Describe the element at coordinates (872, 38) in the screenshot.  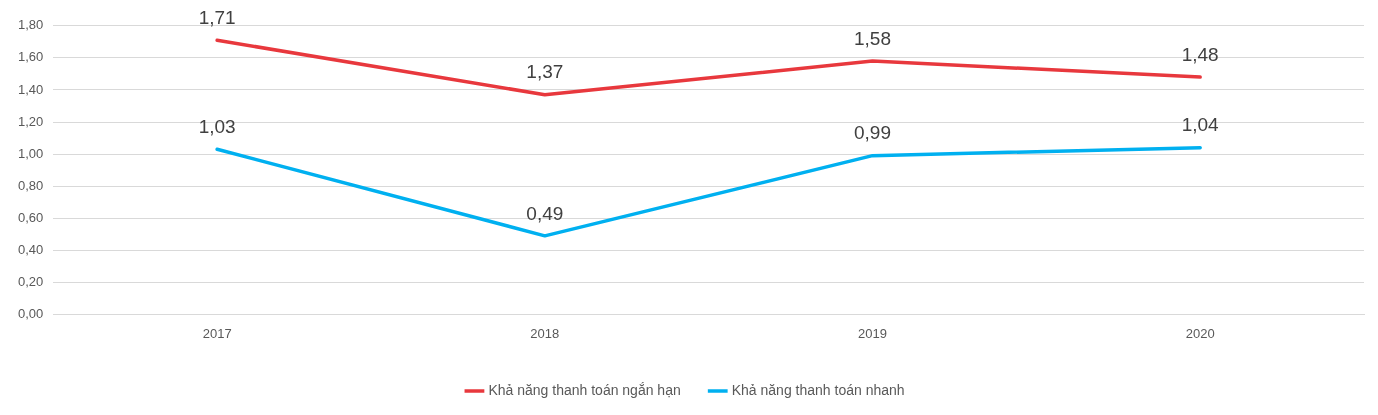
I see `data-label: 1,58` at that location.